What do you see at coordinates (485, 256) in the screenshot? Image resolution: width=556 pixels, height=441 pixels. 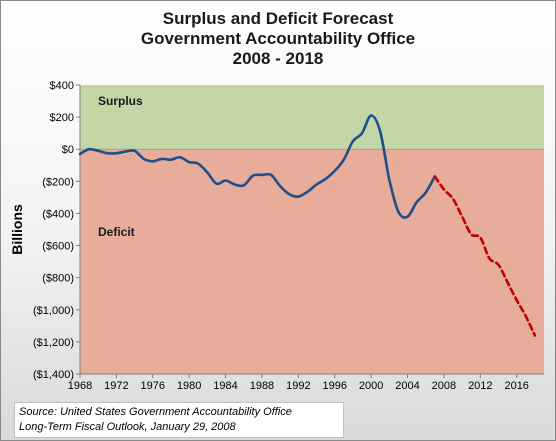 I see `forecast-series-line` at bounding box center [485, 256].